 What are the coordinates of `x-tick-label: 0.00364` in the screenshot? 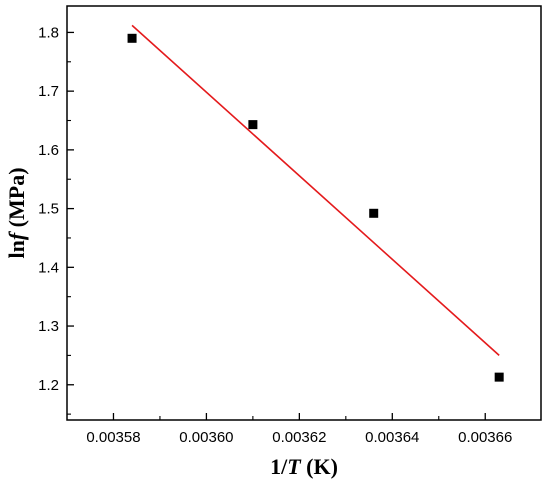 It's located at (392, 437).